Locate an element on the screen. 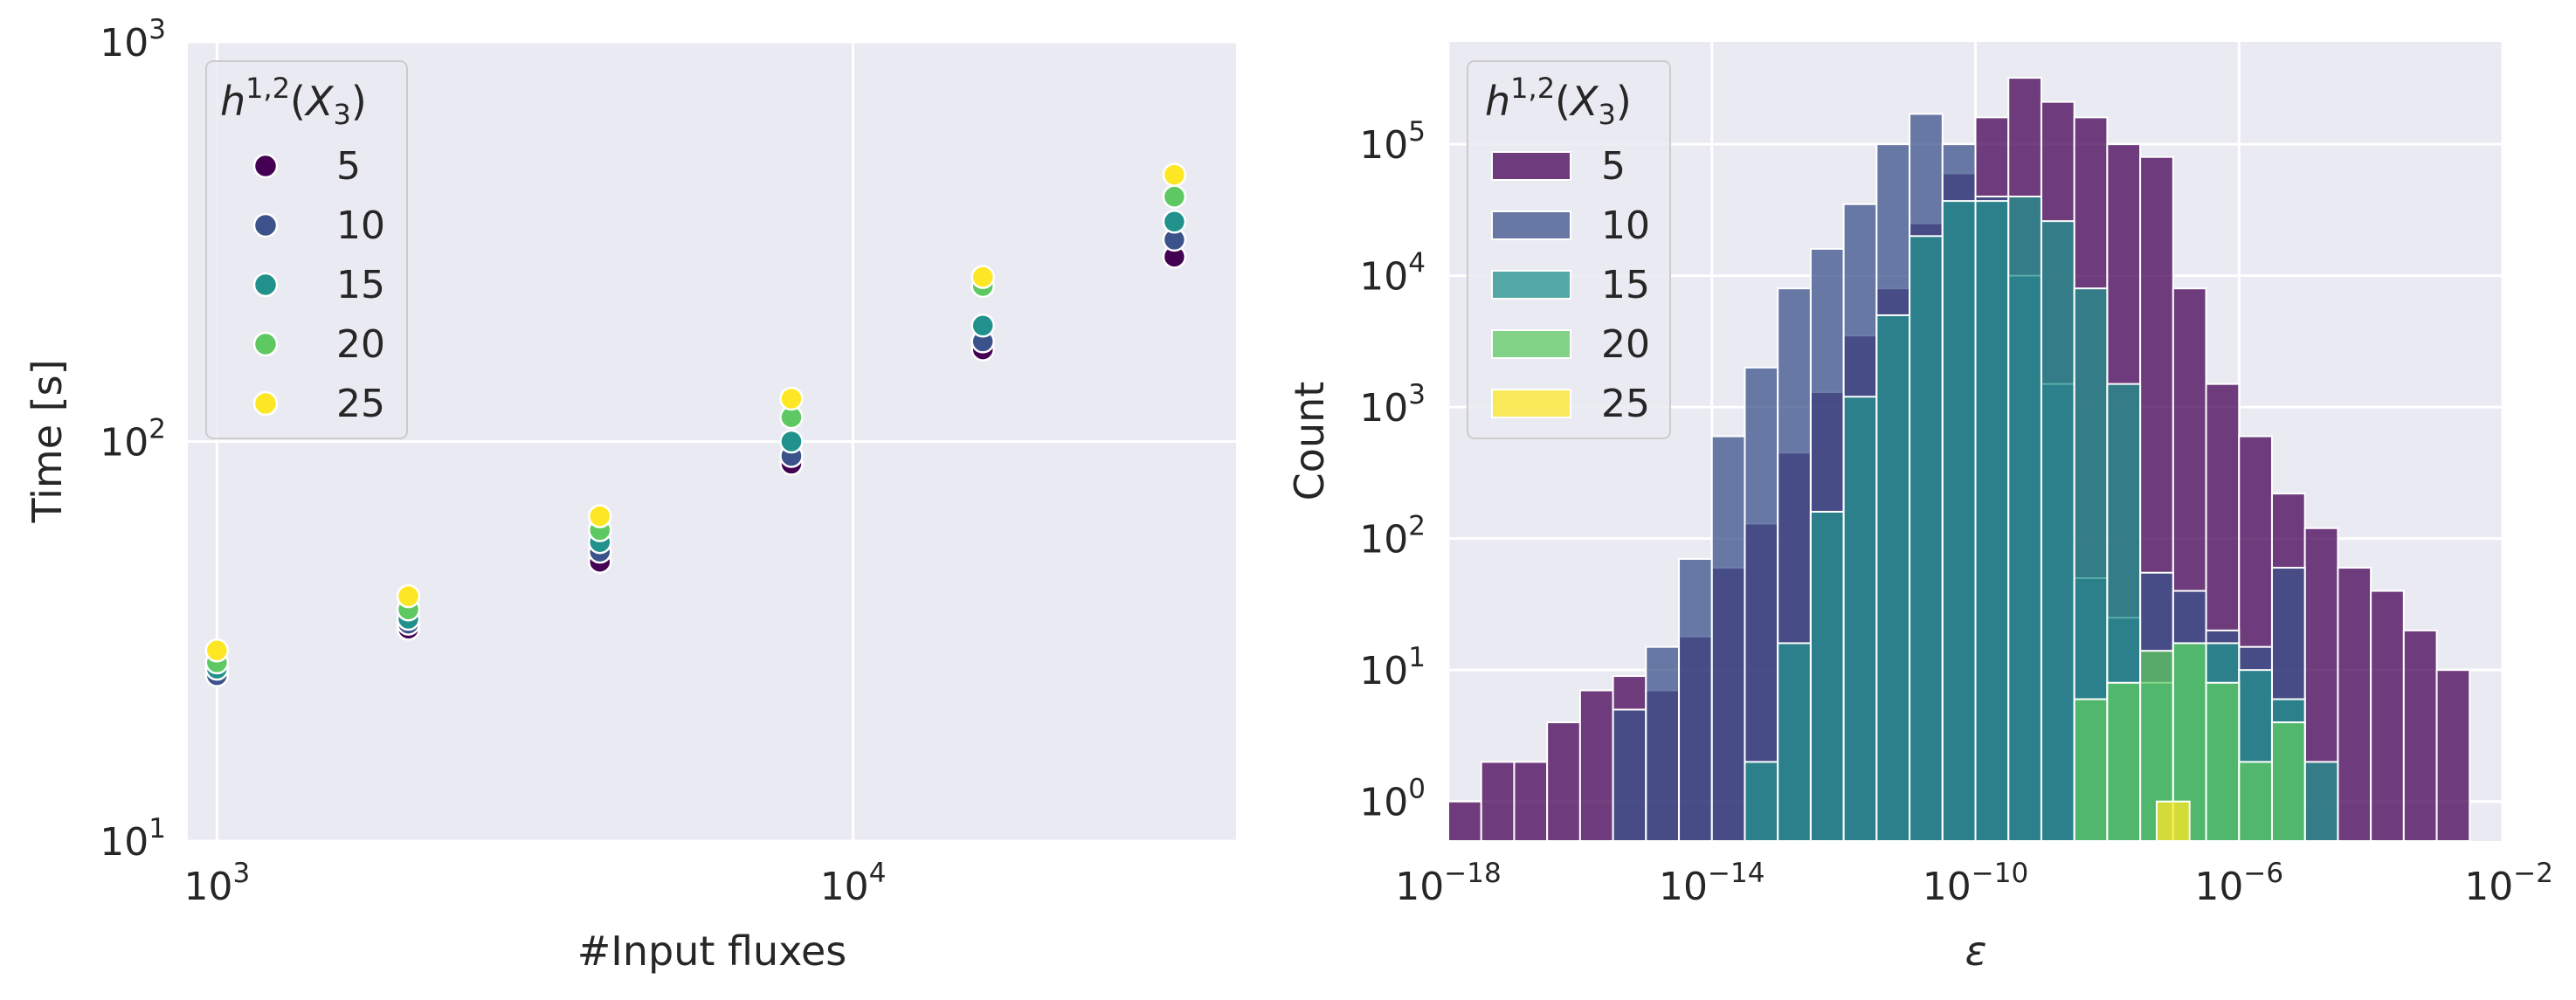 The width and height of the screenshot is (2576, 1000). scatter-y-tick-label: 10³ is located at coordinates (133, 40).